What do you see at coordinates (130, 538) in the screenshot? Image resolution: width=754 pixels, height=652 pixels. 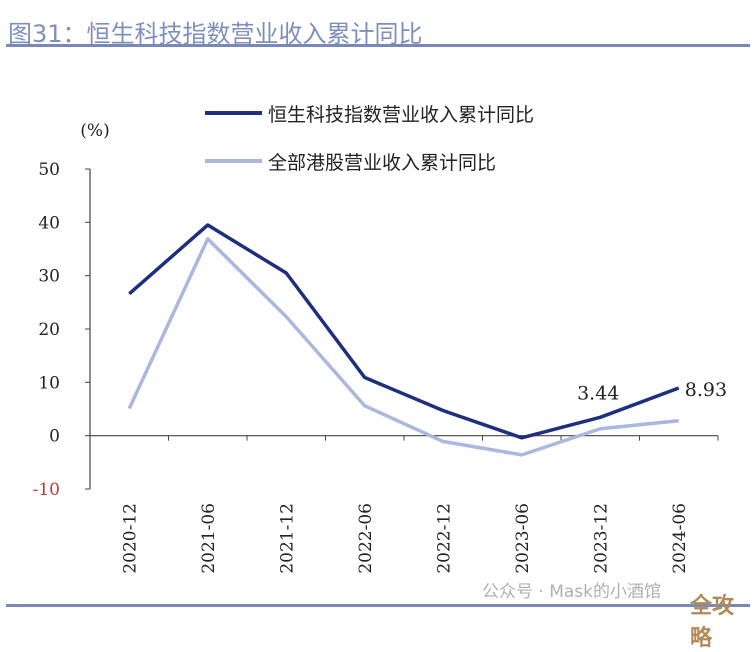 I see `x-tick-label: 2020-12` at bounding box center [130, 538].